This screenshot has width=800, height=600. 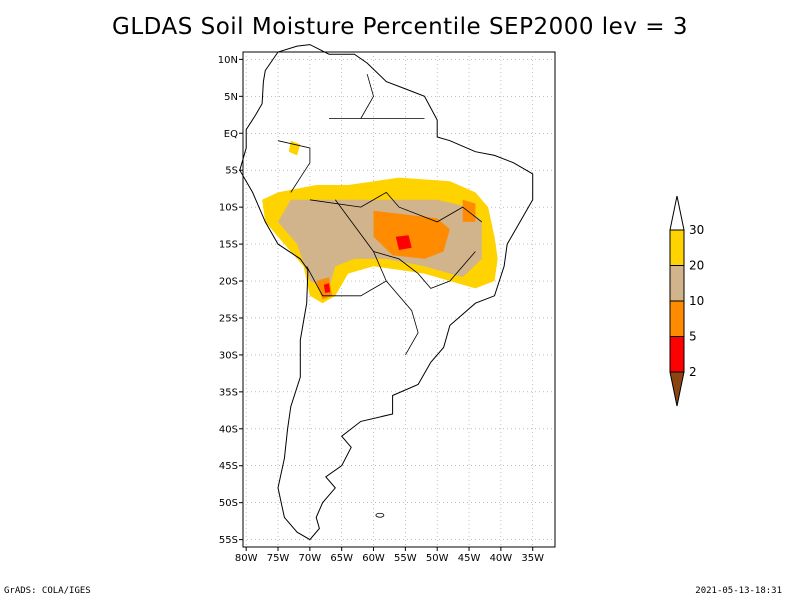 I want to click on footer-credit: GrADS: COLA/IGES, so click(x=47, y=591).